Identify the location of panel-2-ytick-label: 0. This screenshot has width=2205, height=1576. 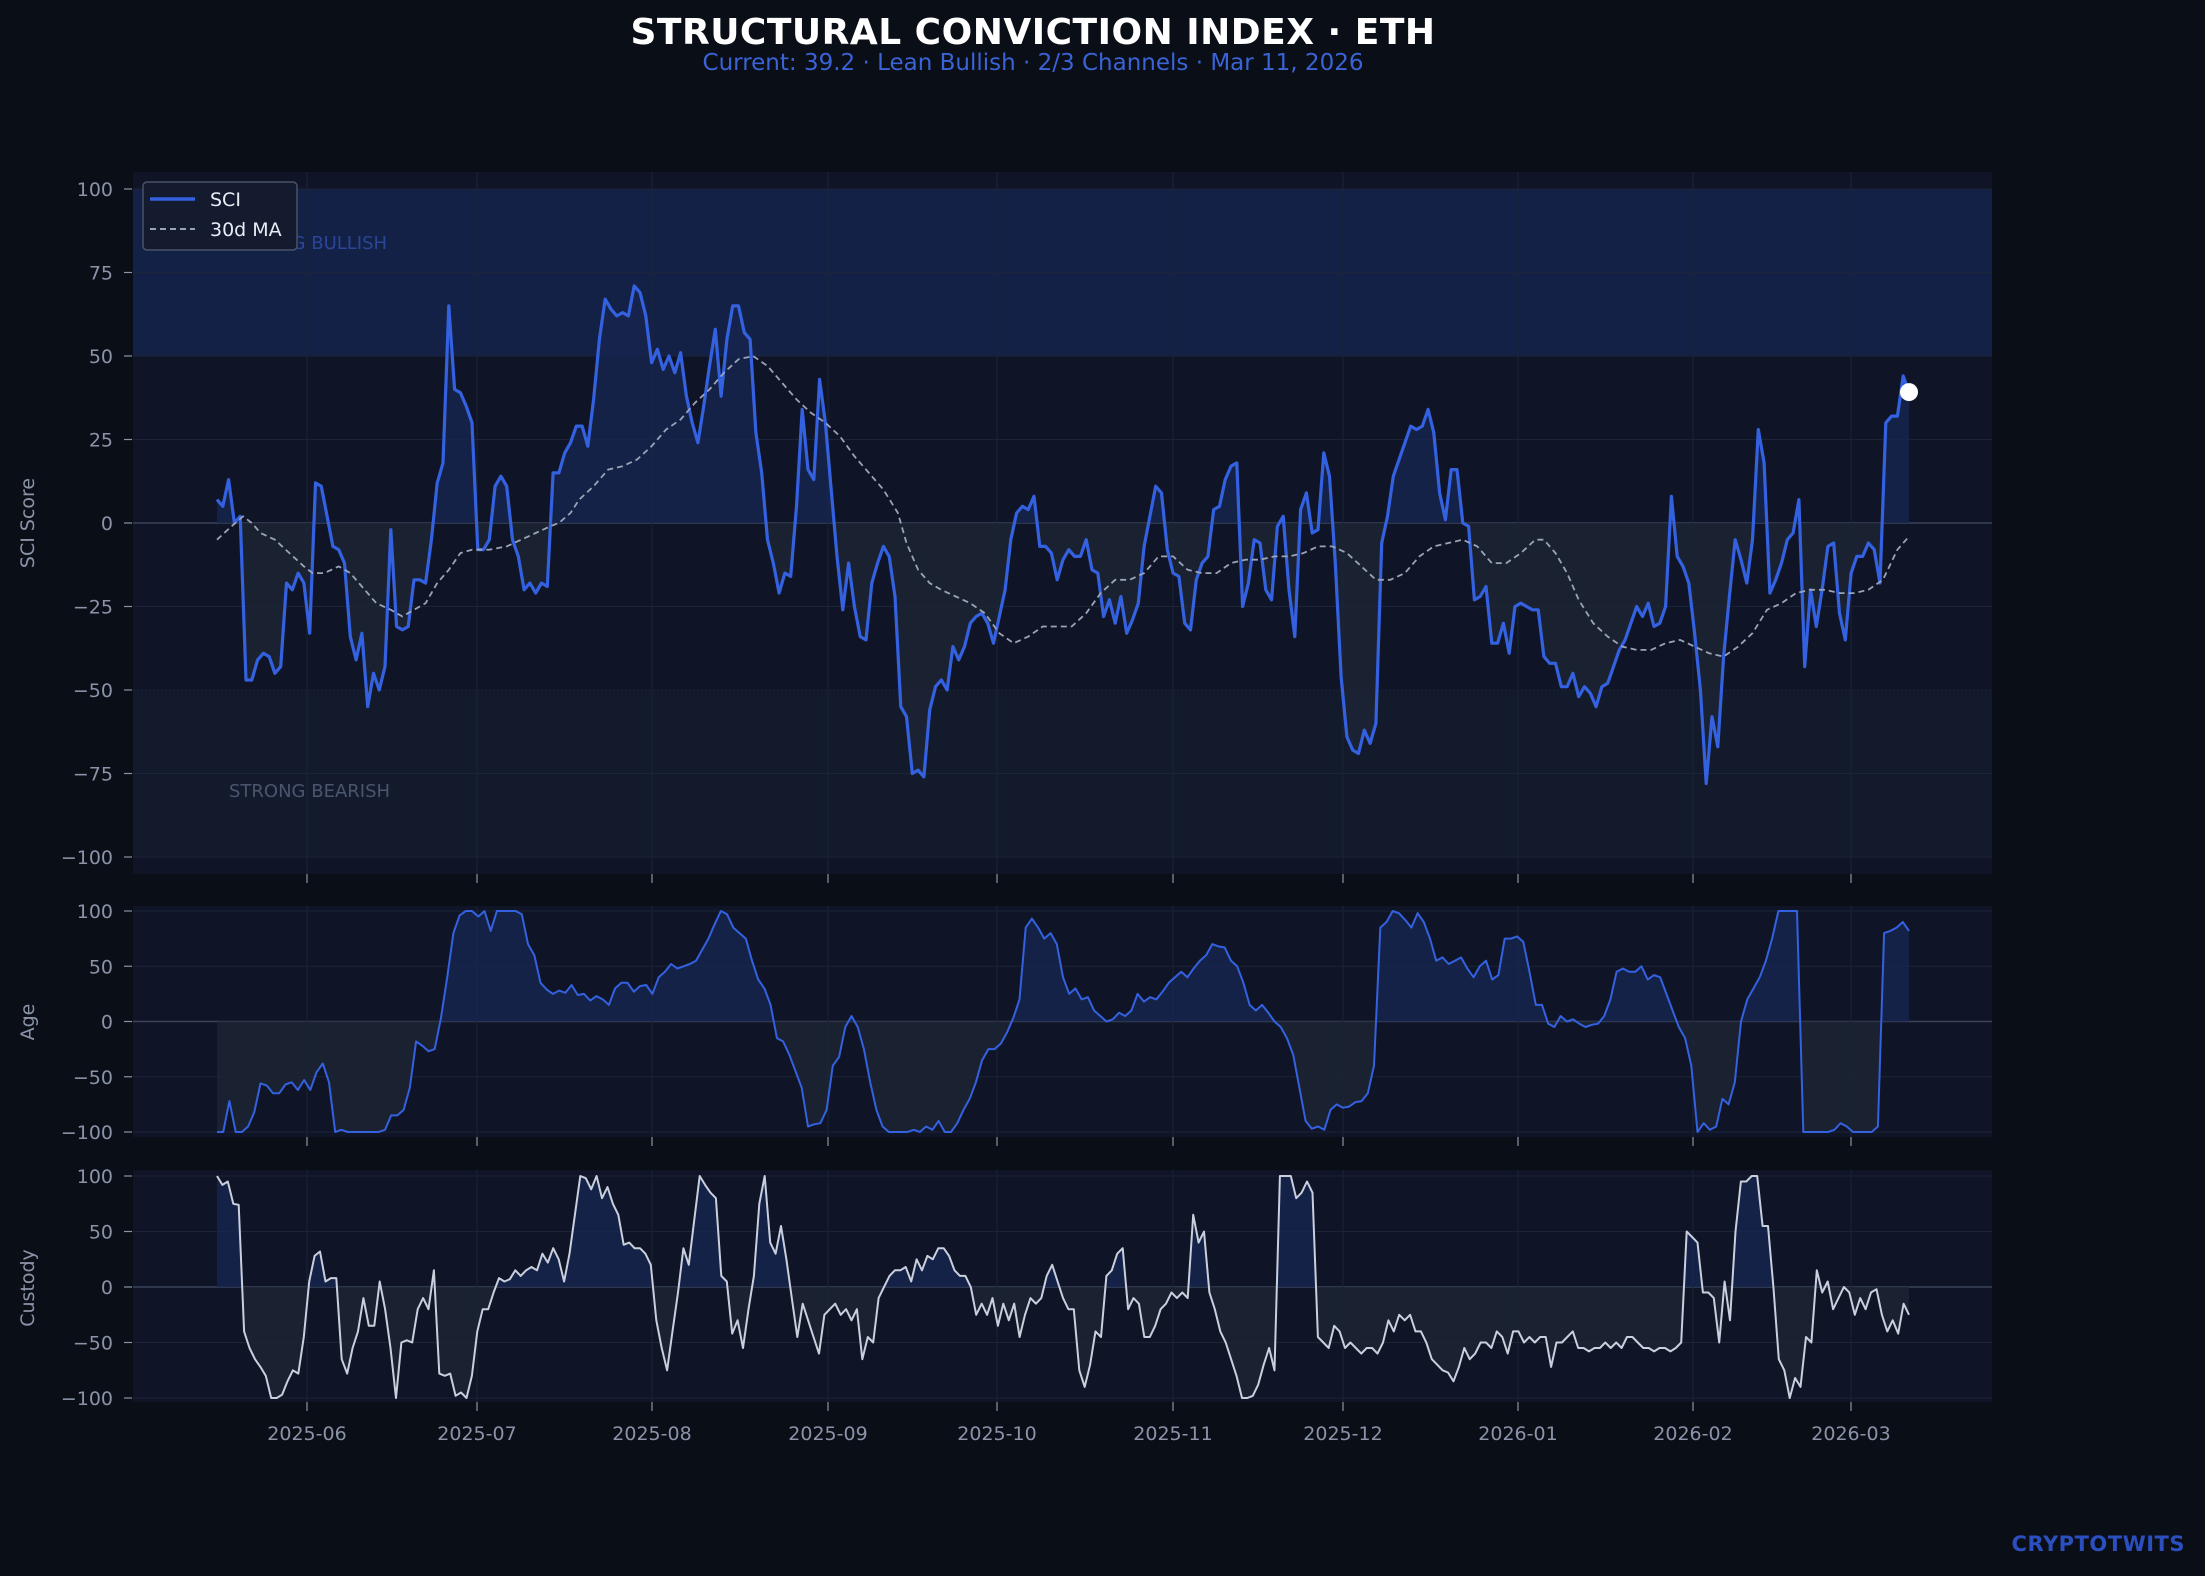
(107, 1023).